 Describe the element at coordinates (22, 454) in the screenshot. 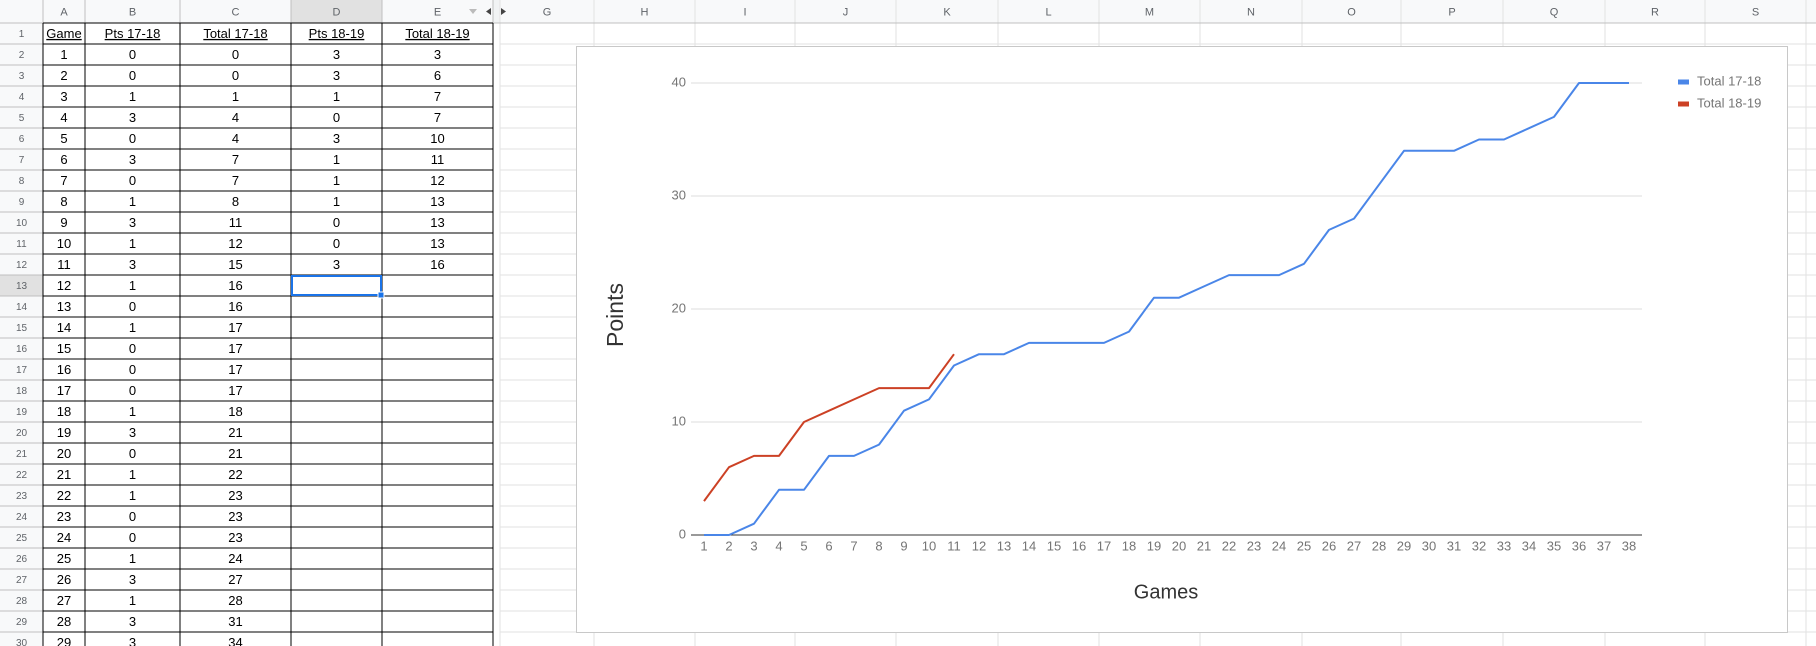

I see `row-number: 21` at that location.